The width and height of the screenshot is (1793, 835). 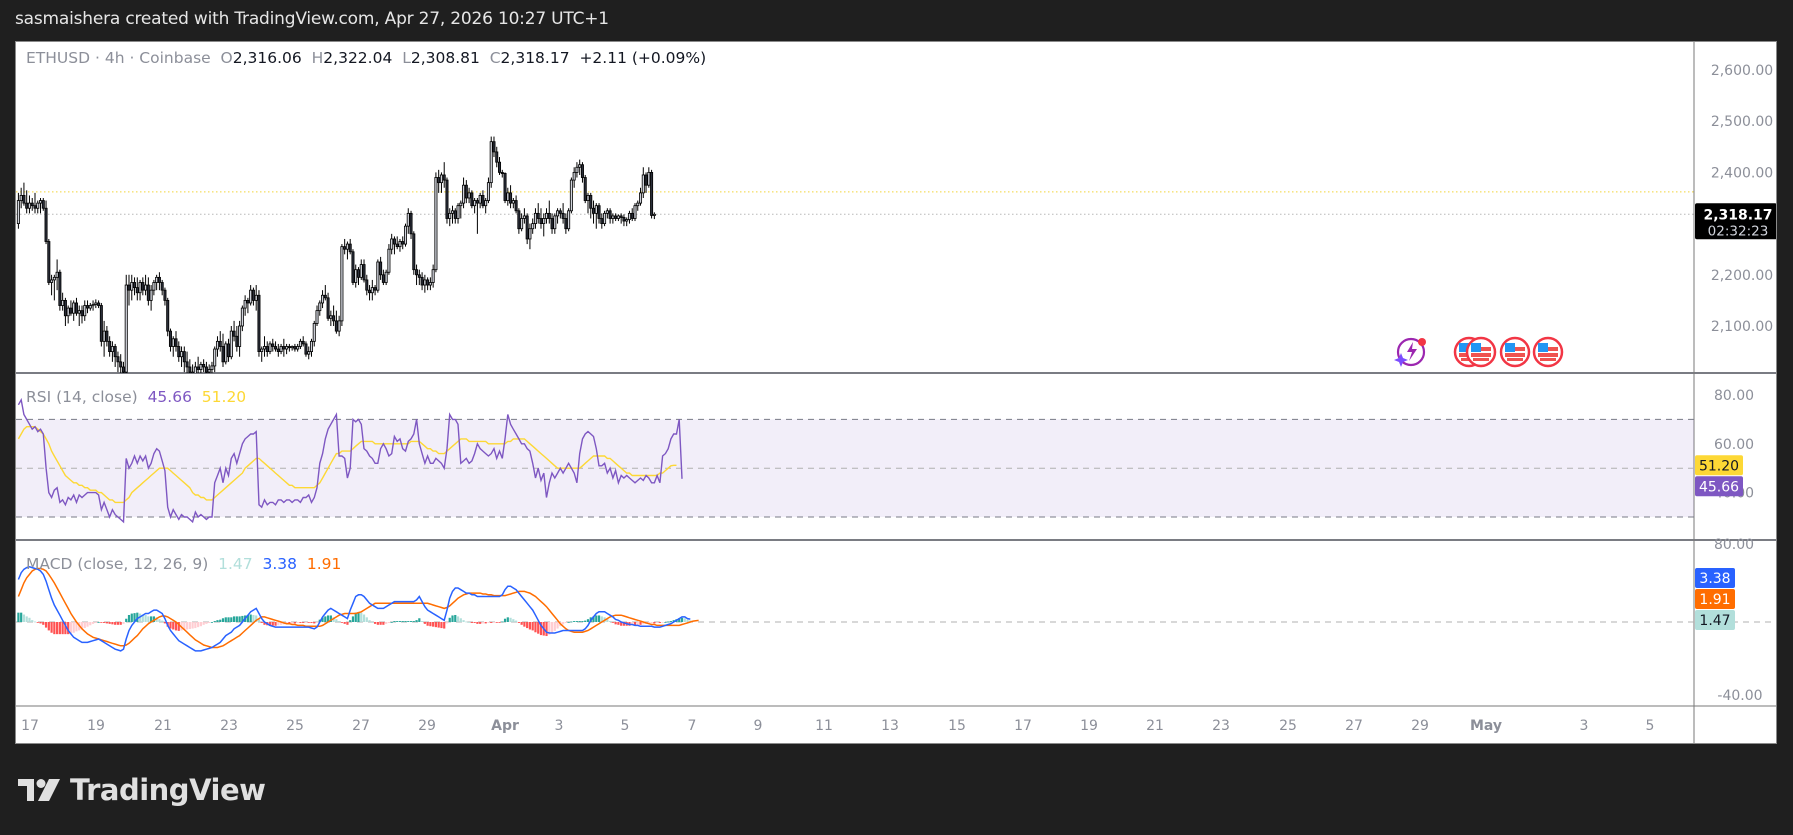 What do you see at coordinates (957, 726) in the screenshot?
I see `time-axis-label: 15` at bounding box center [957, 726].